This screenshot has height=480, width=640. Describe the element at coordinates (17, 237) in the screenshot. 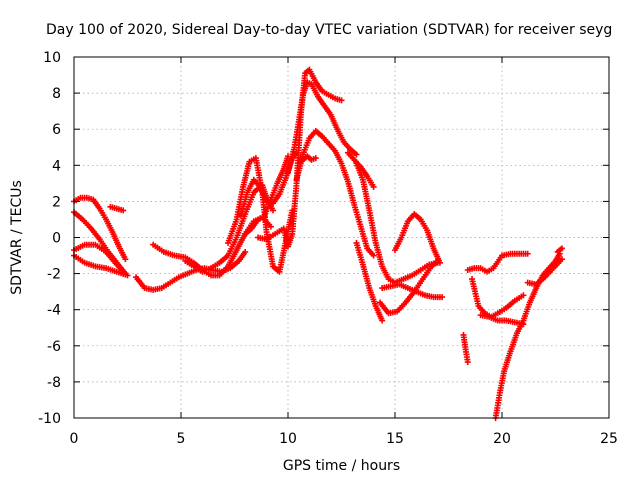

I see `y-axis-label: SDTVAR / TECUs` at that location.